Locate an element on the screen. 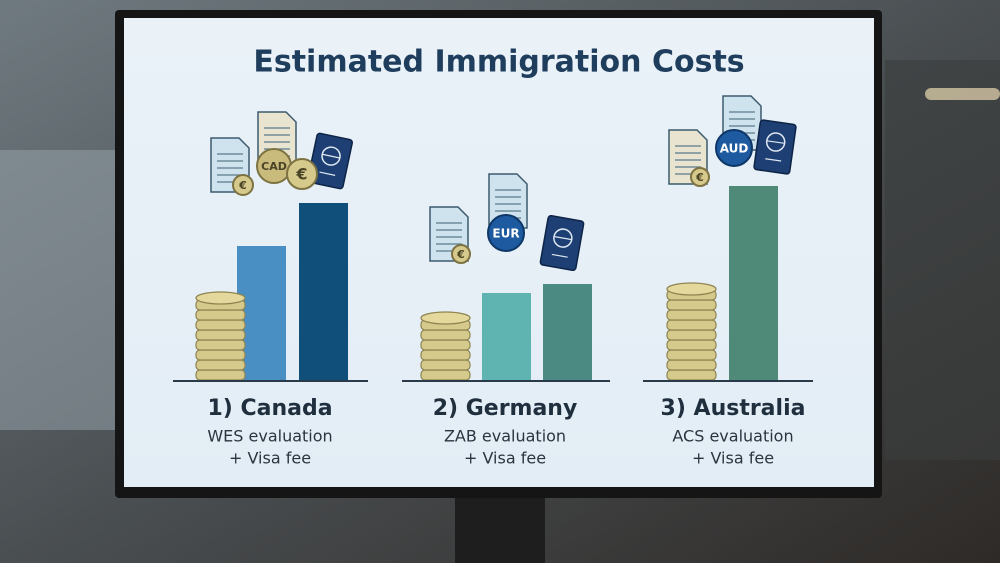  coin-label: AUD is located at coordinates (734, 149).